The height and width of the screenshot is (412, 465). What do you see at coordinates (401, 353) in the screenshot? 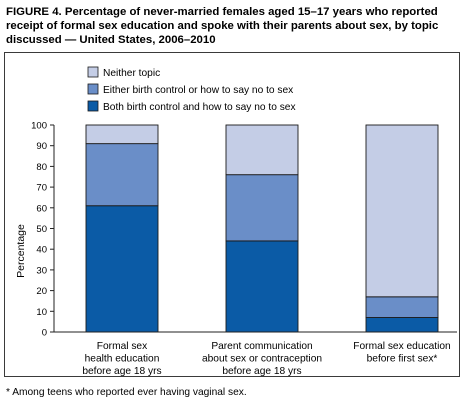
I see `x-category-label-3: Formal sex education before first sex*` at bounding box center [401, 353].